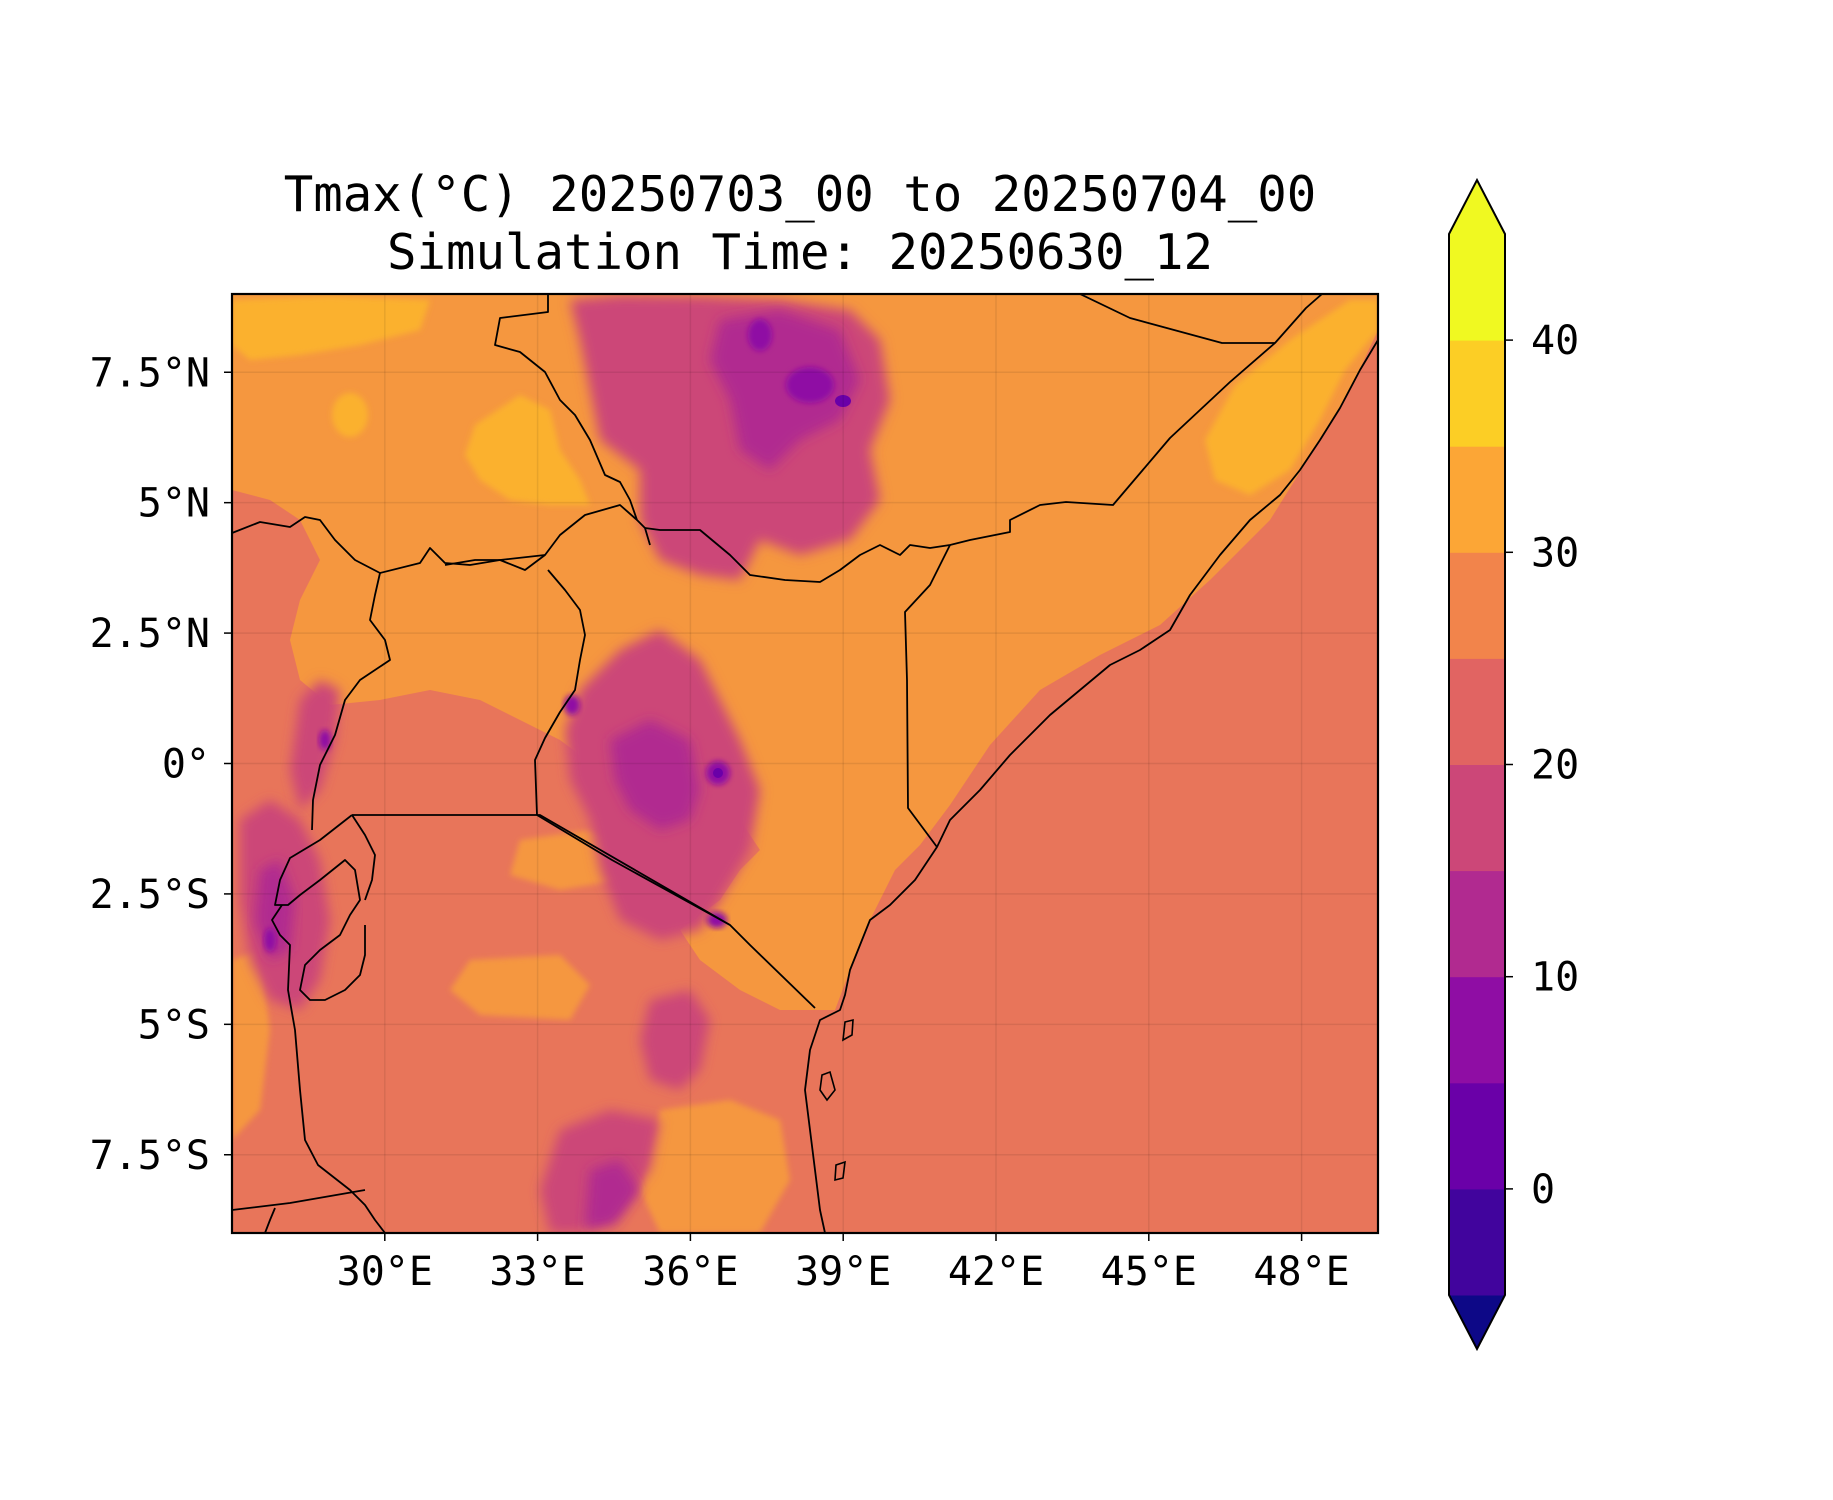  I want to click on y-tick-label: 2.5°S, so click(150, 895).